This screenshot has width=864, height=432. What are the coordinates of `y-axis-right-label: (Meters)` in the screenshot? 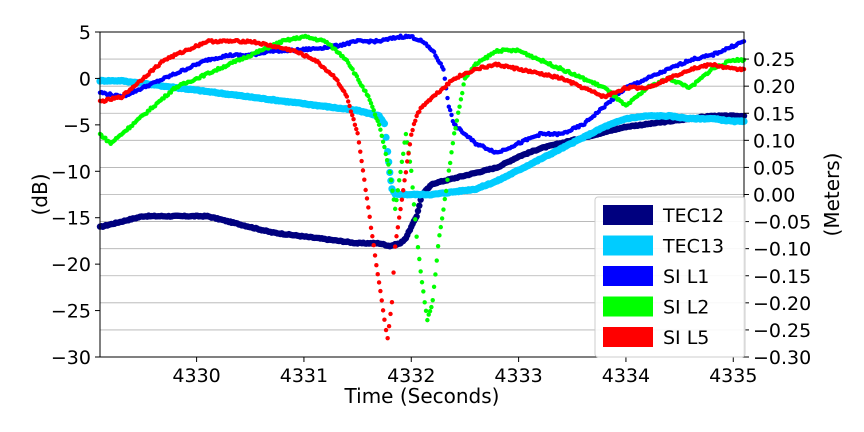 It's located at (832, 195).